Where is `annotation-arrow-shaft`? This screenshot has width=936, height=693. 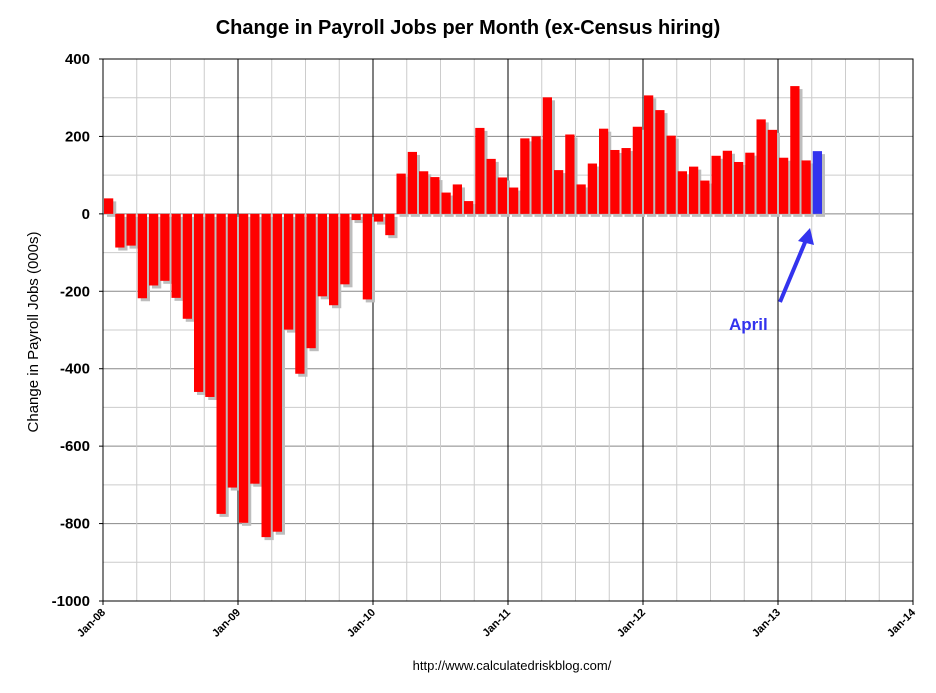
annotation-arrow-shaft is located at coordinates (793, 271).